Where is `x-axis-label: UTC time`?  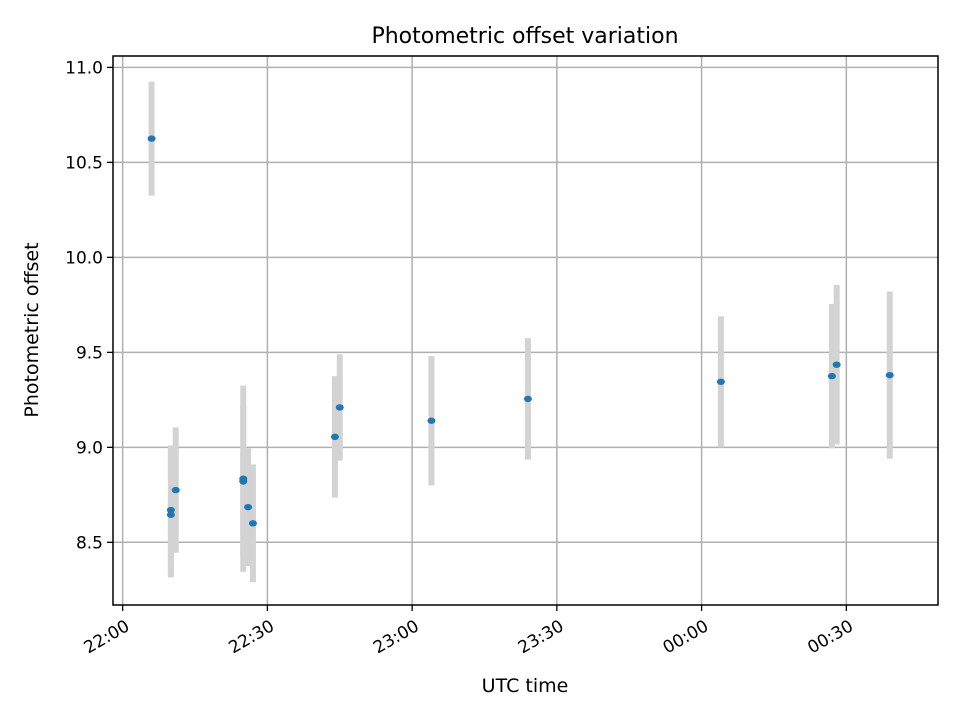
x-axis-label: UTC time is located at coordinates (525, 686).